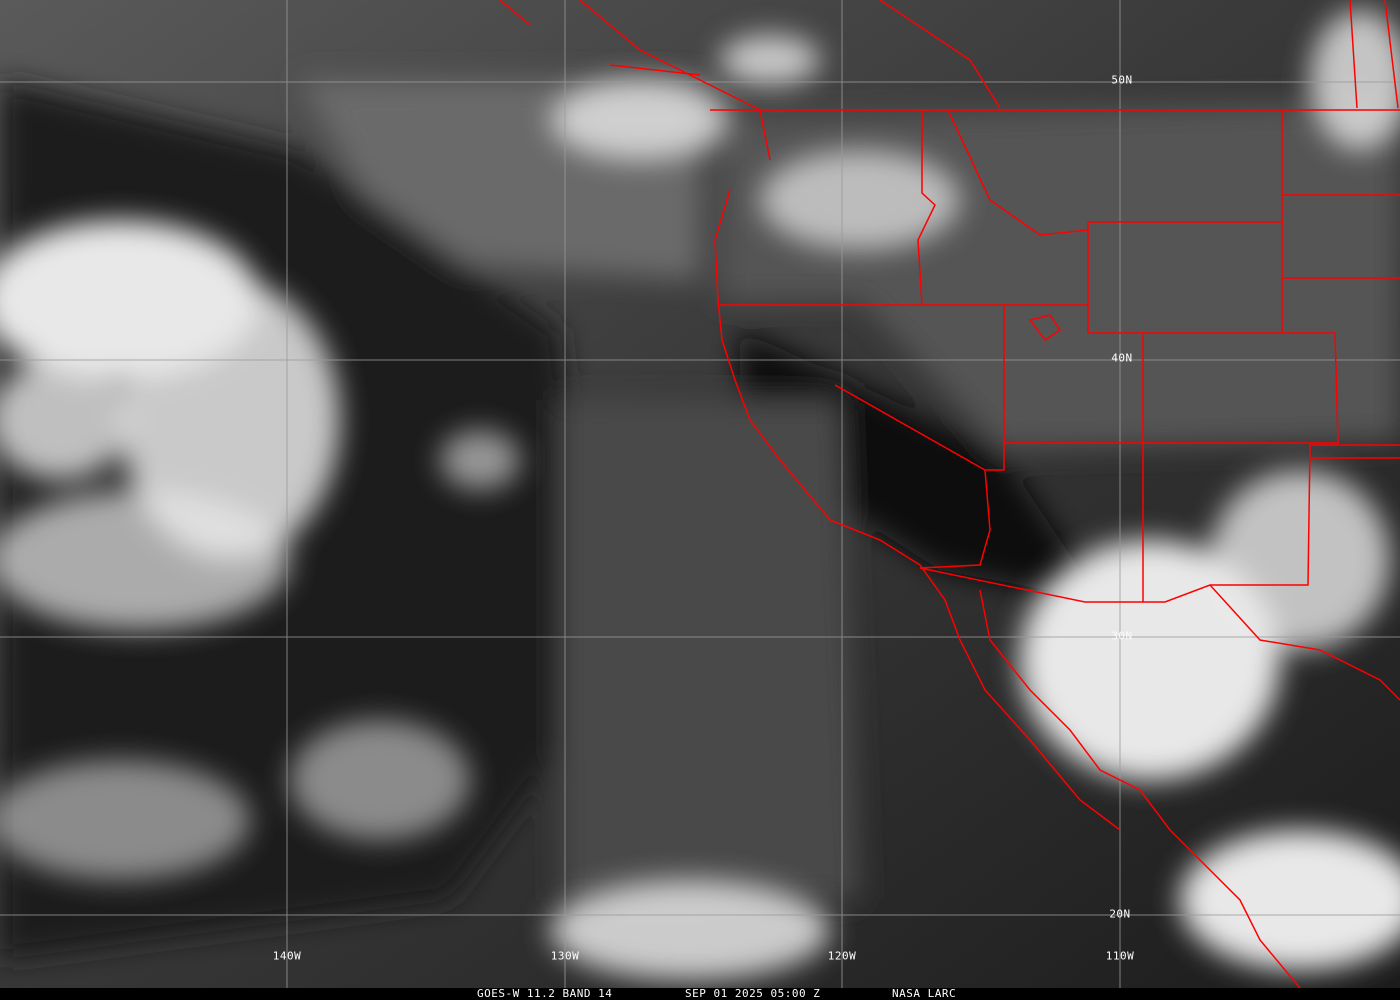 The width and height of the screenshot is (1400, 1000). What do you see at coordinates (924, 993) in the screenshot?
I see `credit-label: NASA LARC` at bounding box center [924, 993].